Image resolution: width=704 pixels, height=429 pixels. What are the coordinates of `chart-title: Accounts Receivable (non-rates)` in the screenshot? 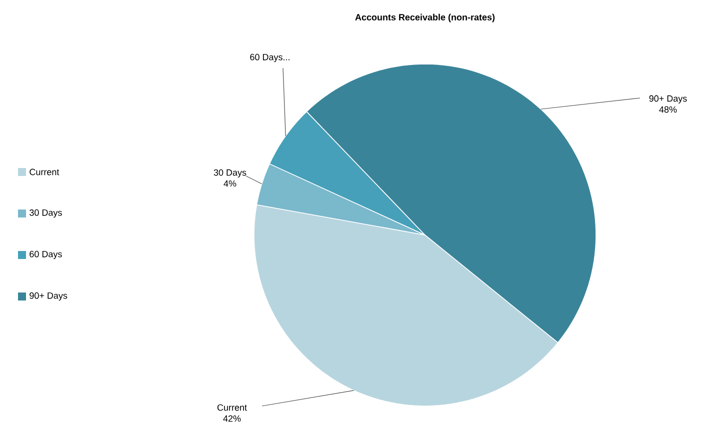 It's located at (425, 18).